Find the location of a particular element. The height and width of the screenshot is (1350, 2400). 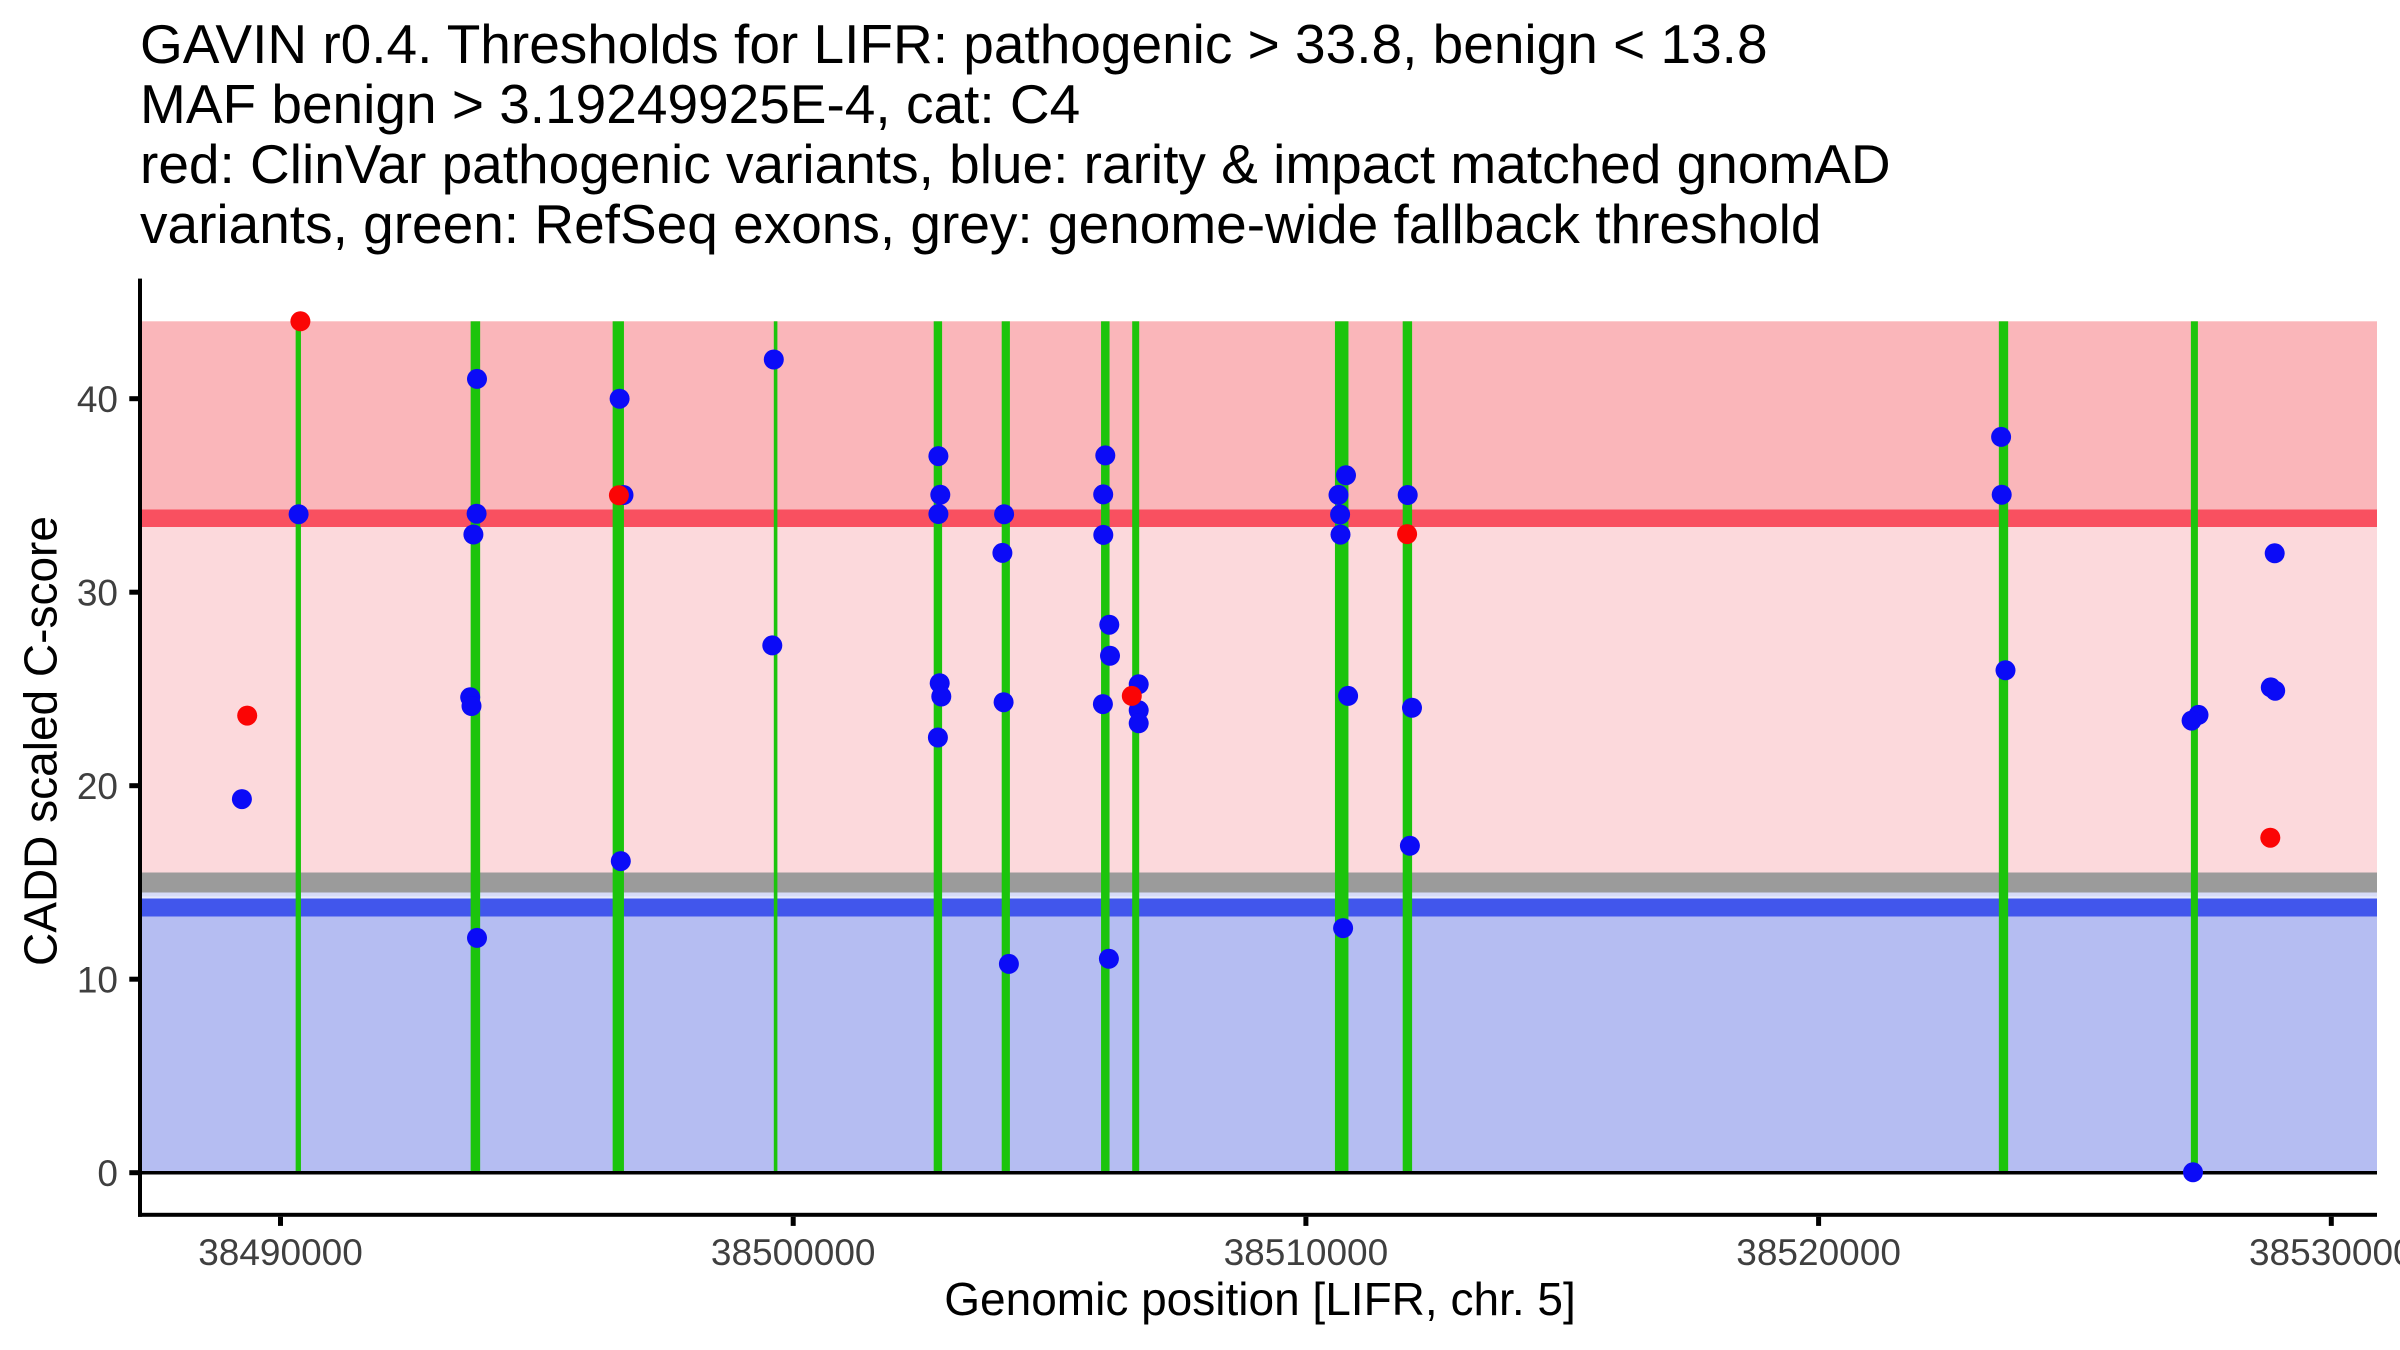

svg-text:MAF benign > 3.19249925E-4, ca: MAF benign > 3.19249925E-4, cat: C4 is located at coordinates (610, 104).